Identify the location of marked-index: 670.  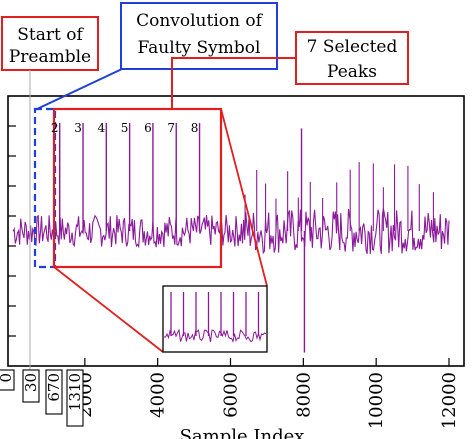
(54, 392).